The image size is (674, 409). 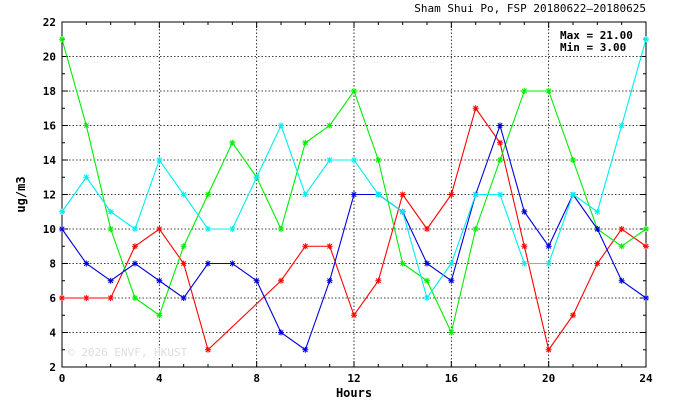 What do you see at coordinates (596, 35) in the screenshot?
I see `max-label: Max = 21.00` at bounding box center [596, 35].